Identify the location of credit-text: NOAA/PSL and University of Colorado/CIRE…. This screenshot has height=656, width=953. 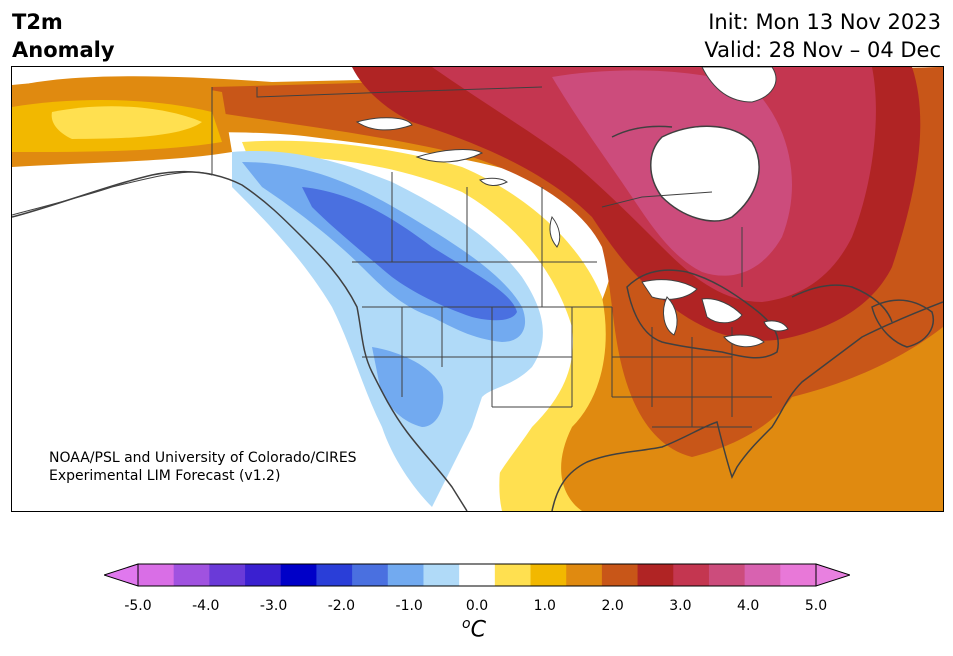
(203, 467).